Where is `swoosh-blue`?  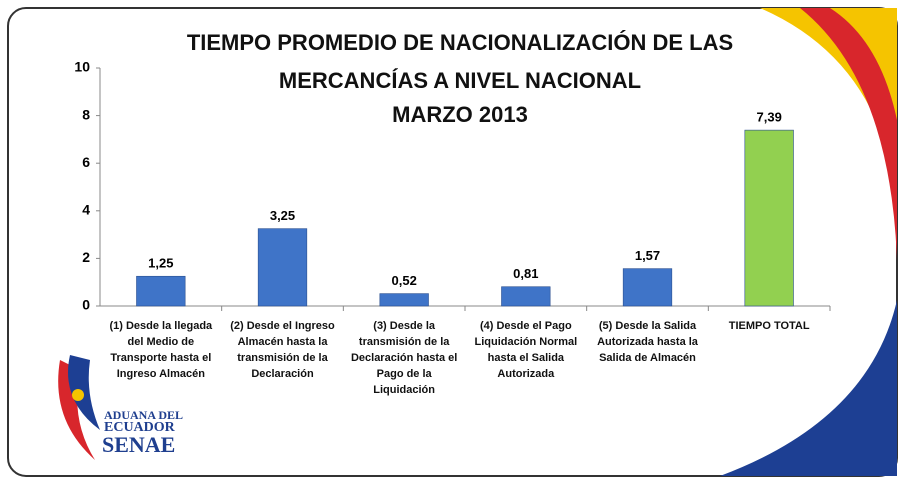 swoosh-blue is located at coordinates (808, 388).